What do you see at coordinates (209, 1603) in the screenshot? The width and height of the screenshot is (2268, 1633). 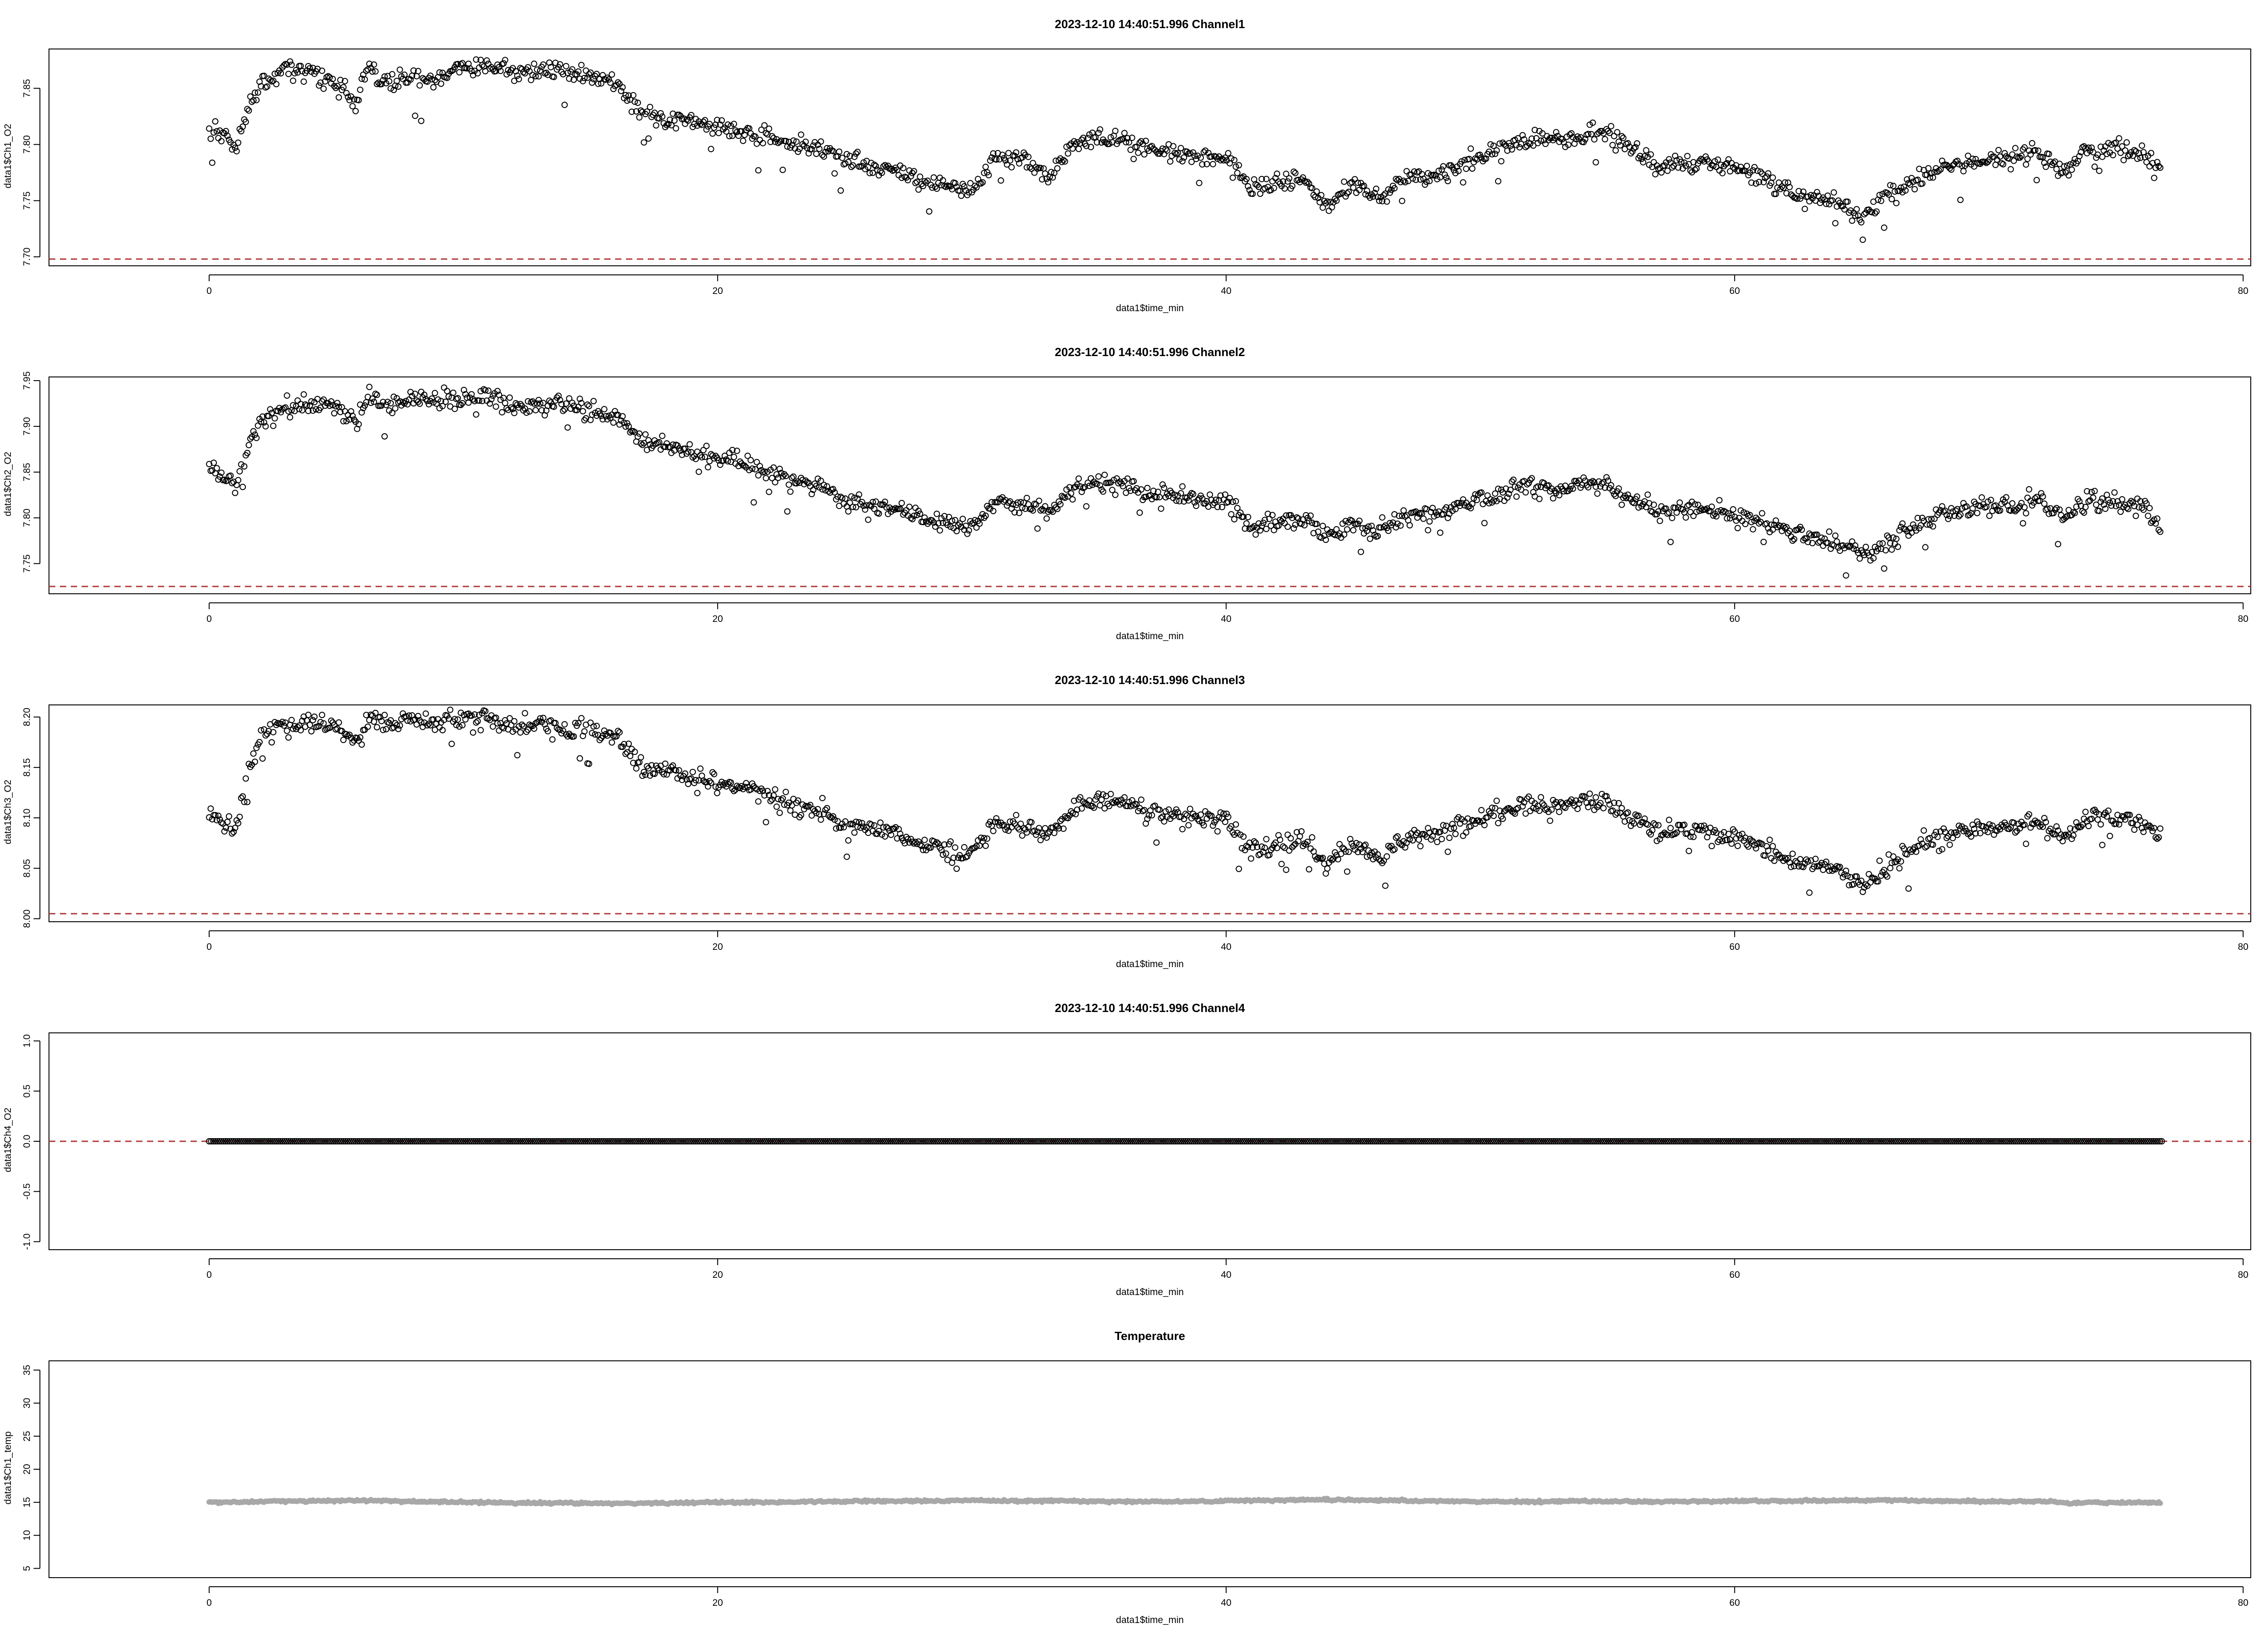 I see `x-tick-label: 0` at bounding box center [209, 1603].